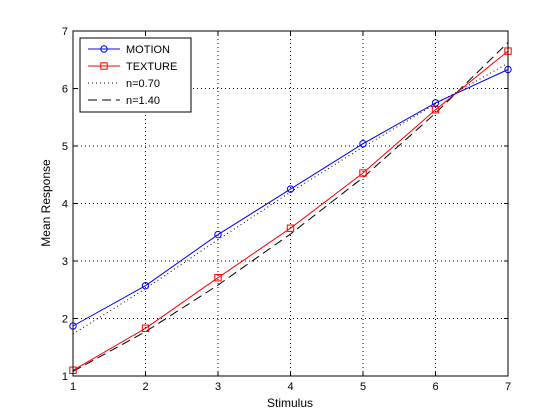 Image resolution: width=560 pixels, height=420 pixels. I want to click on x-tick-label: 6, so click(435, 387).